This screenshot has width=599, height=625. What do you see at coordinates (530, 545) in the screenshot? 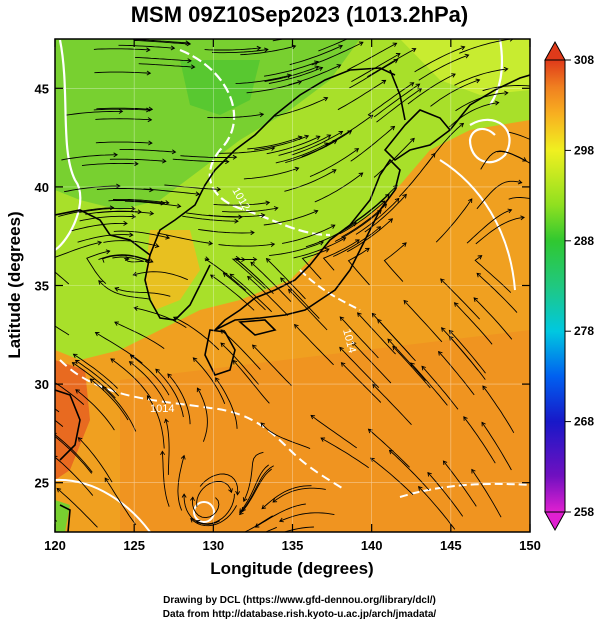
I see `x-tick-label: 150` at bounding box center [530, 545].